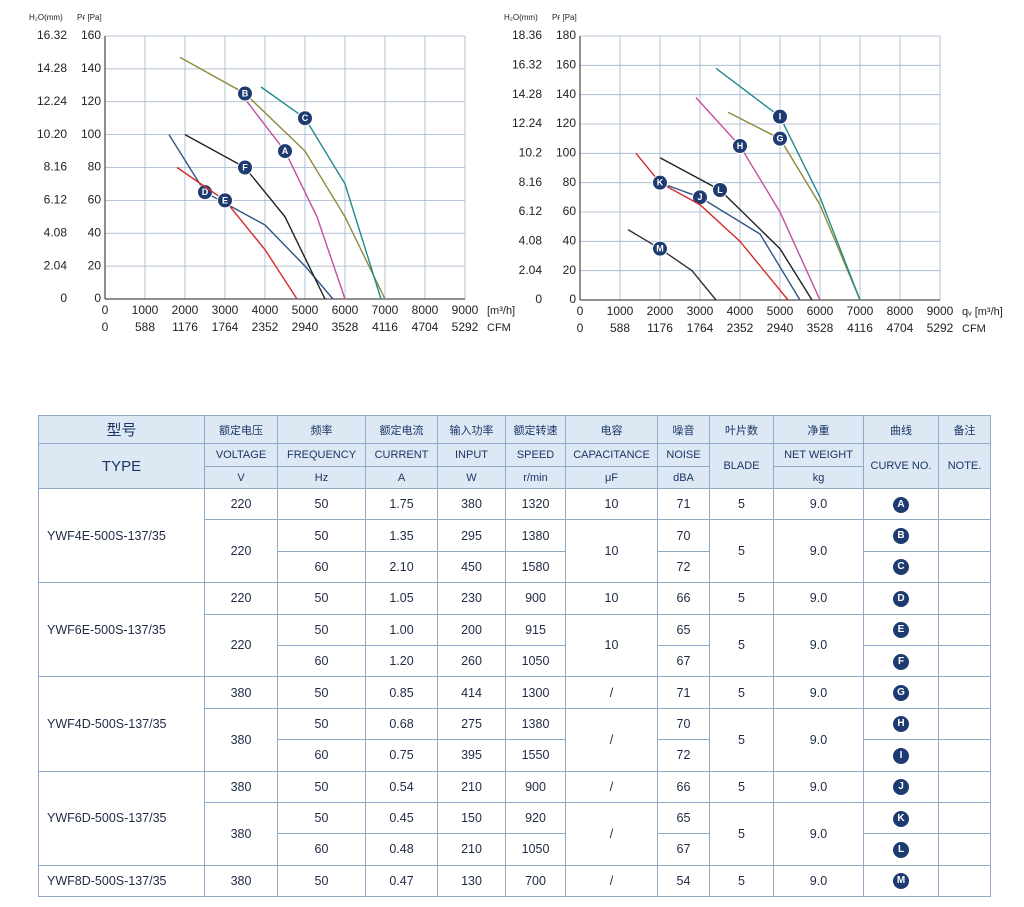  What do you see at coordinates (683, 477) in the screenshot?
I see `header-unit: dBA` at bounding box center [683, 477].